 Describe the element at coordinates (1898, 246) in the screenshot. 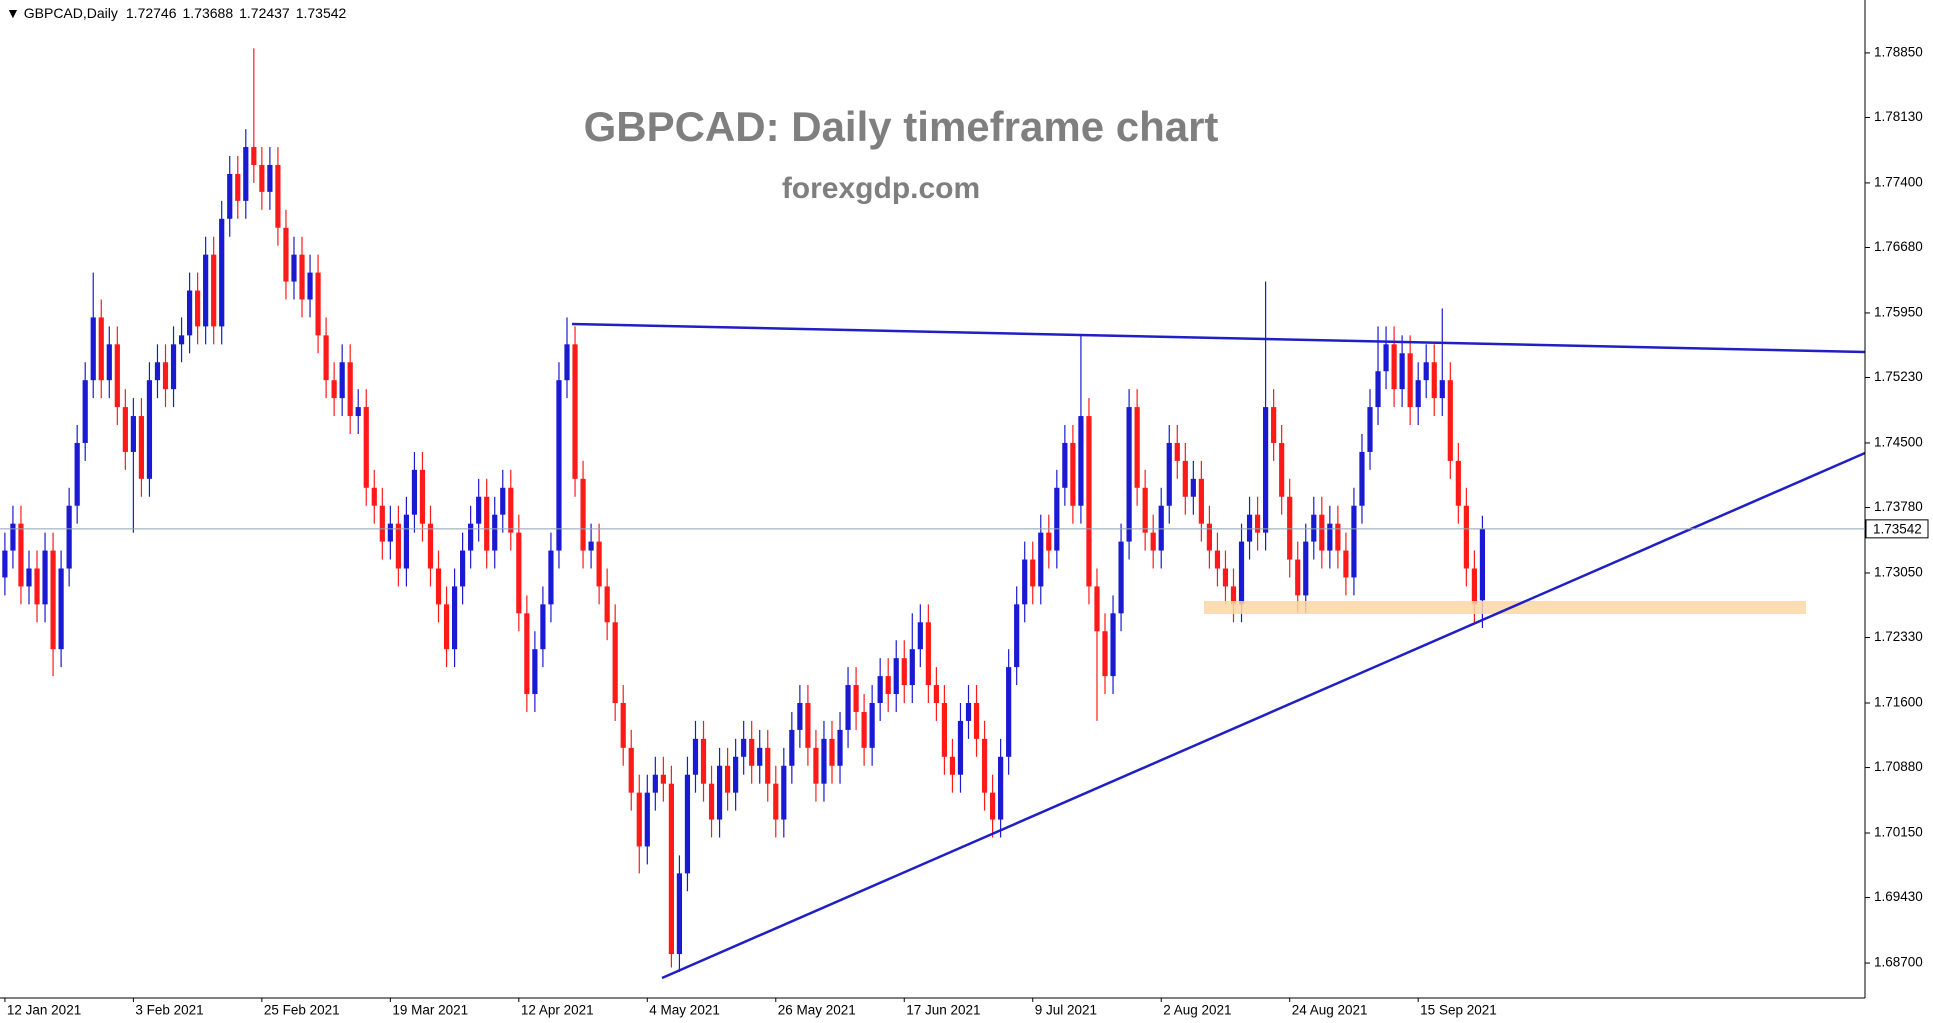

I see `y-tick-label: 1.76680` at that location.